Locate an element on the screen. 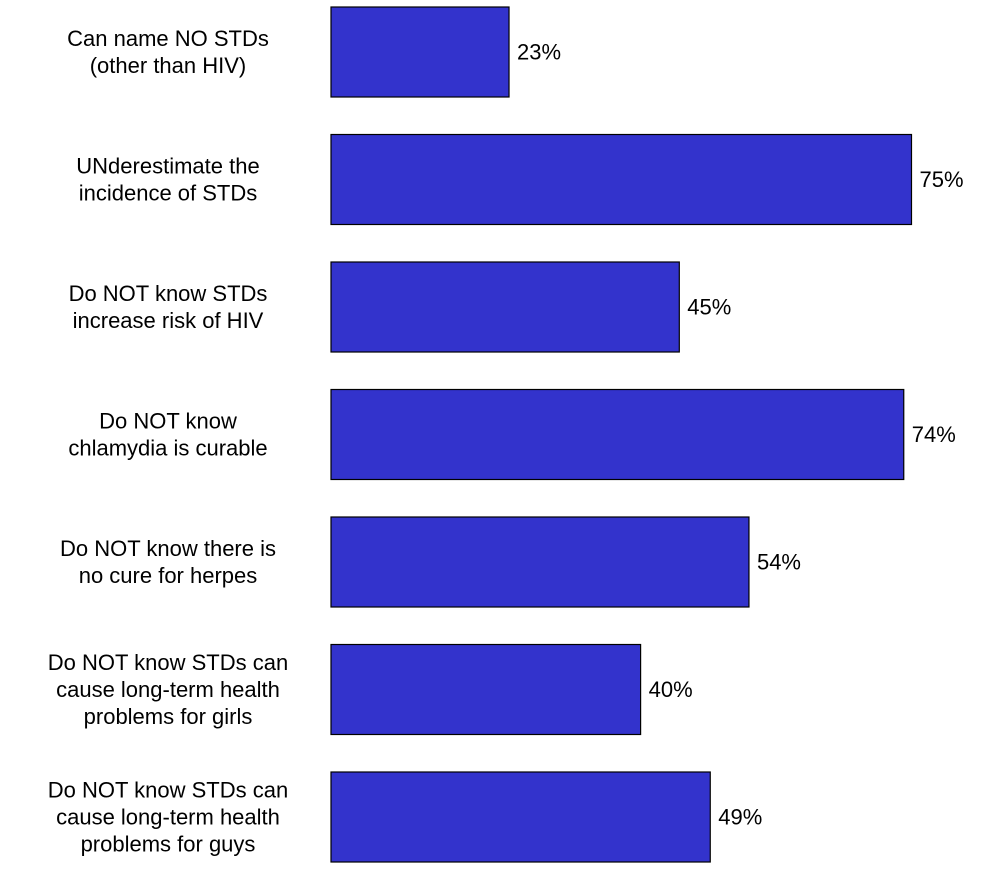  category-label-2: UNderestimate the incidence of STDs is located at coordinates (167, 180).